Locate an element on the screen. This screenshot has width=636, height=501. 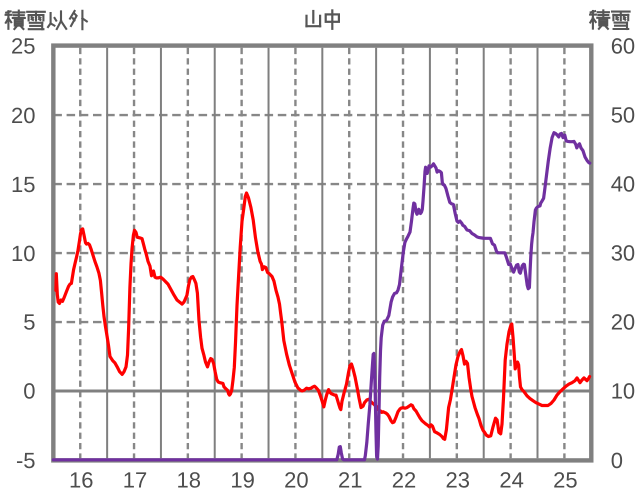
svg-text: 21 is located at coordinates (350, 480).